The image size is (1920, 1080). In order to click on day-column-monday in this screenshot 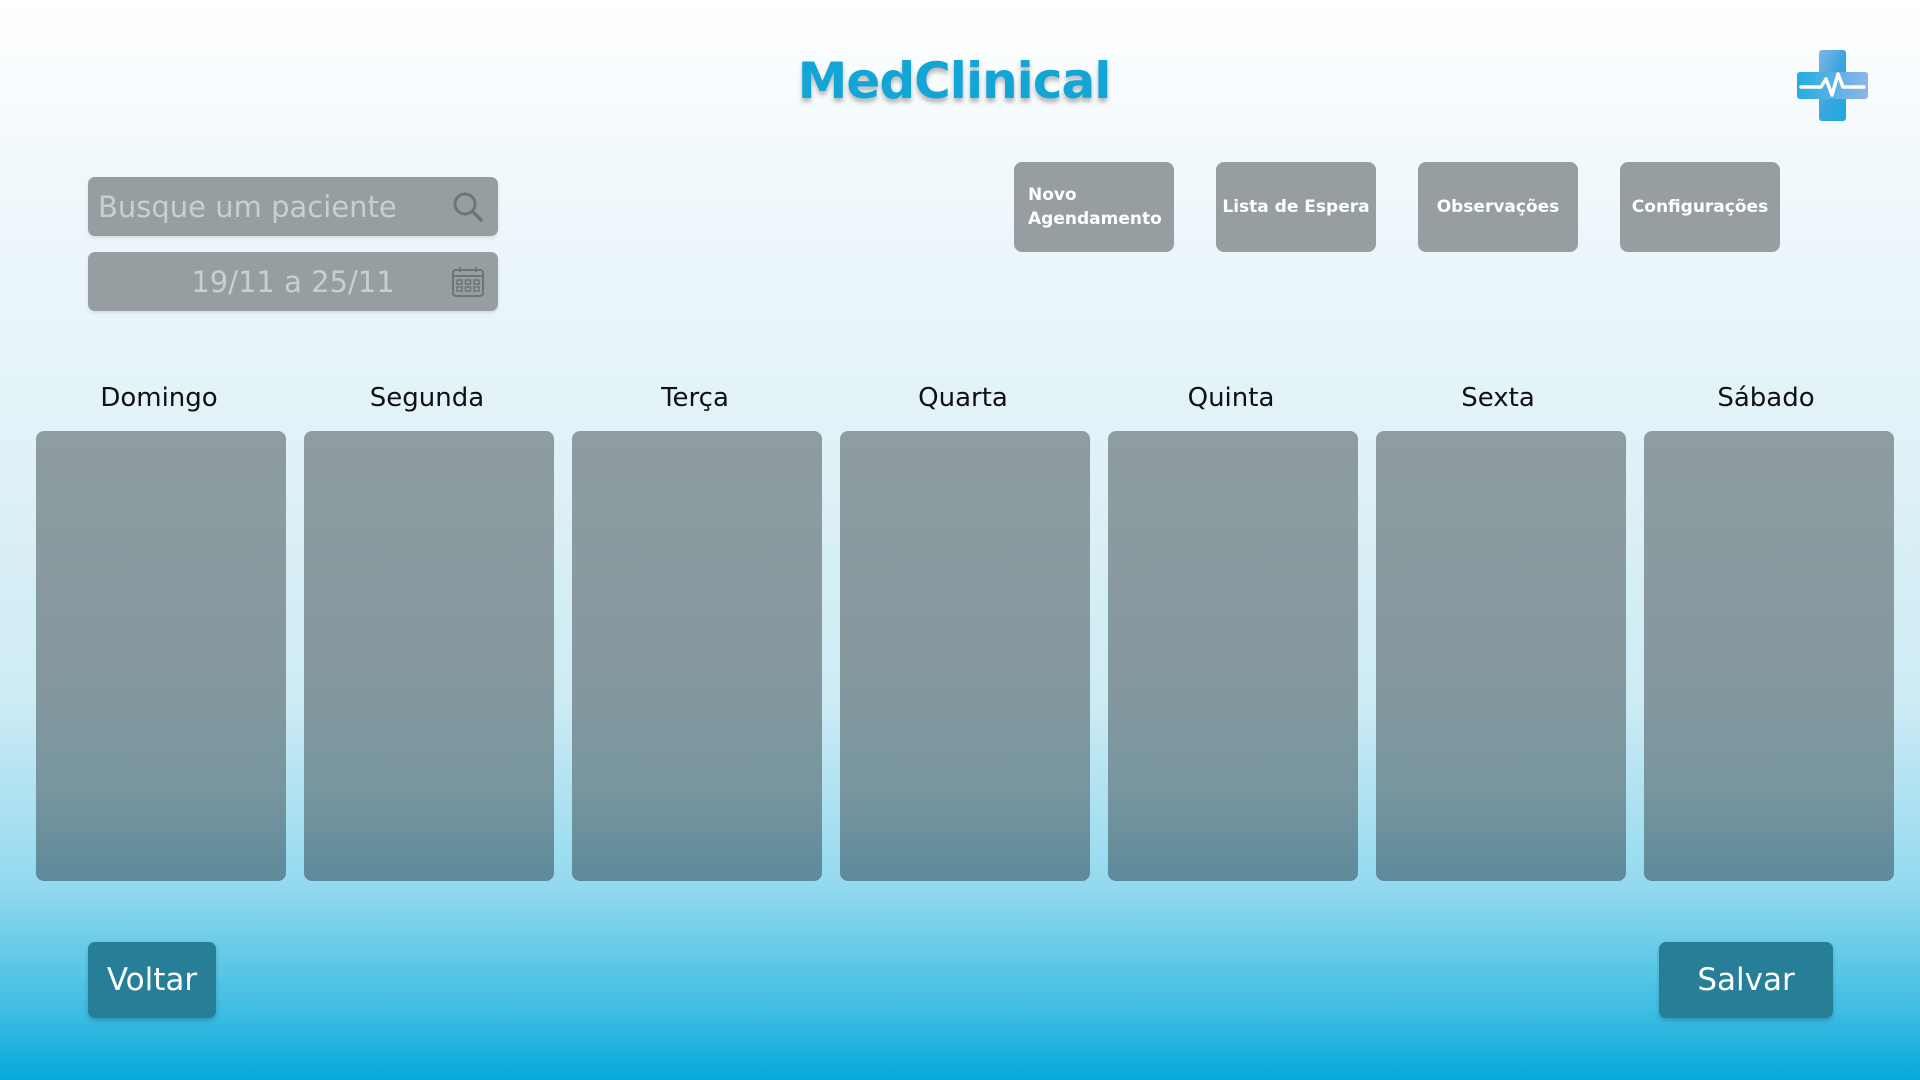, I will do `click(429, 656)`.